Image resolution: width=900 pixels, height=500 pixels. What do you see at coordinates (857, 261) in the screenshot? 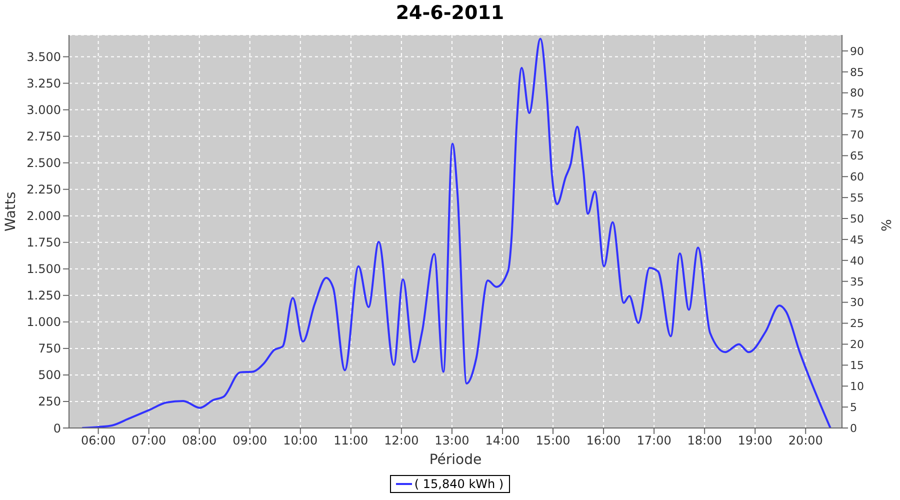
I see `y2-tick-label: 40` at bounding box center [857, 261].